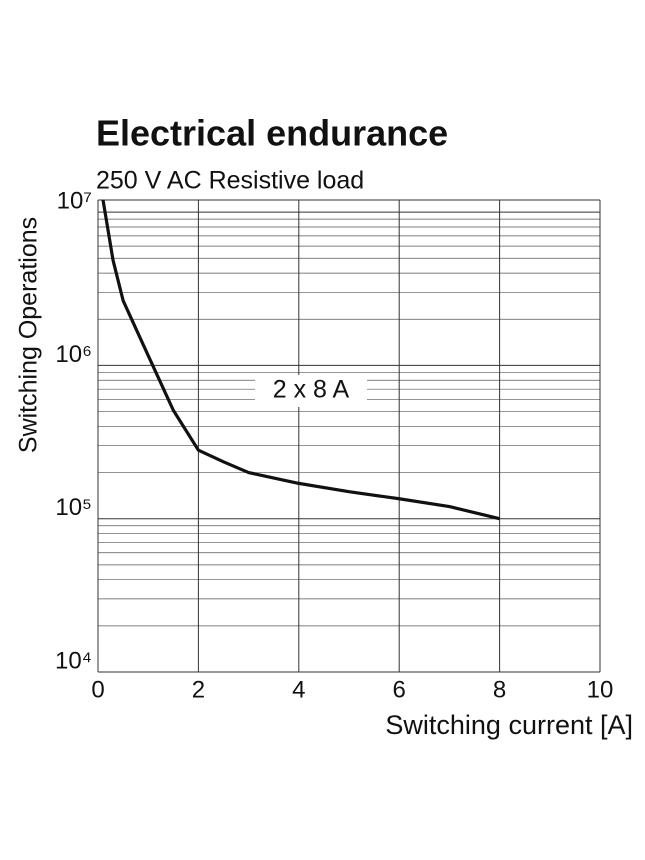 This screenshot has height=860, width=645. Describe the element at coordinates (272, 133) in the screenshot. I see `chart-title: Electrical endurance` at that location.